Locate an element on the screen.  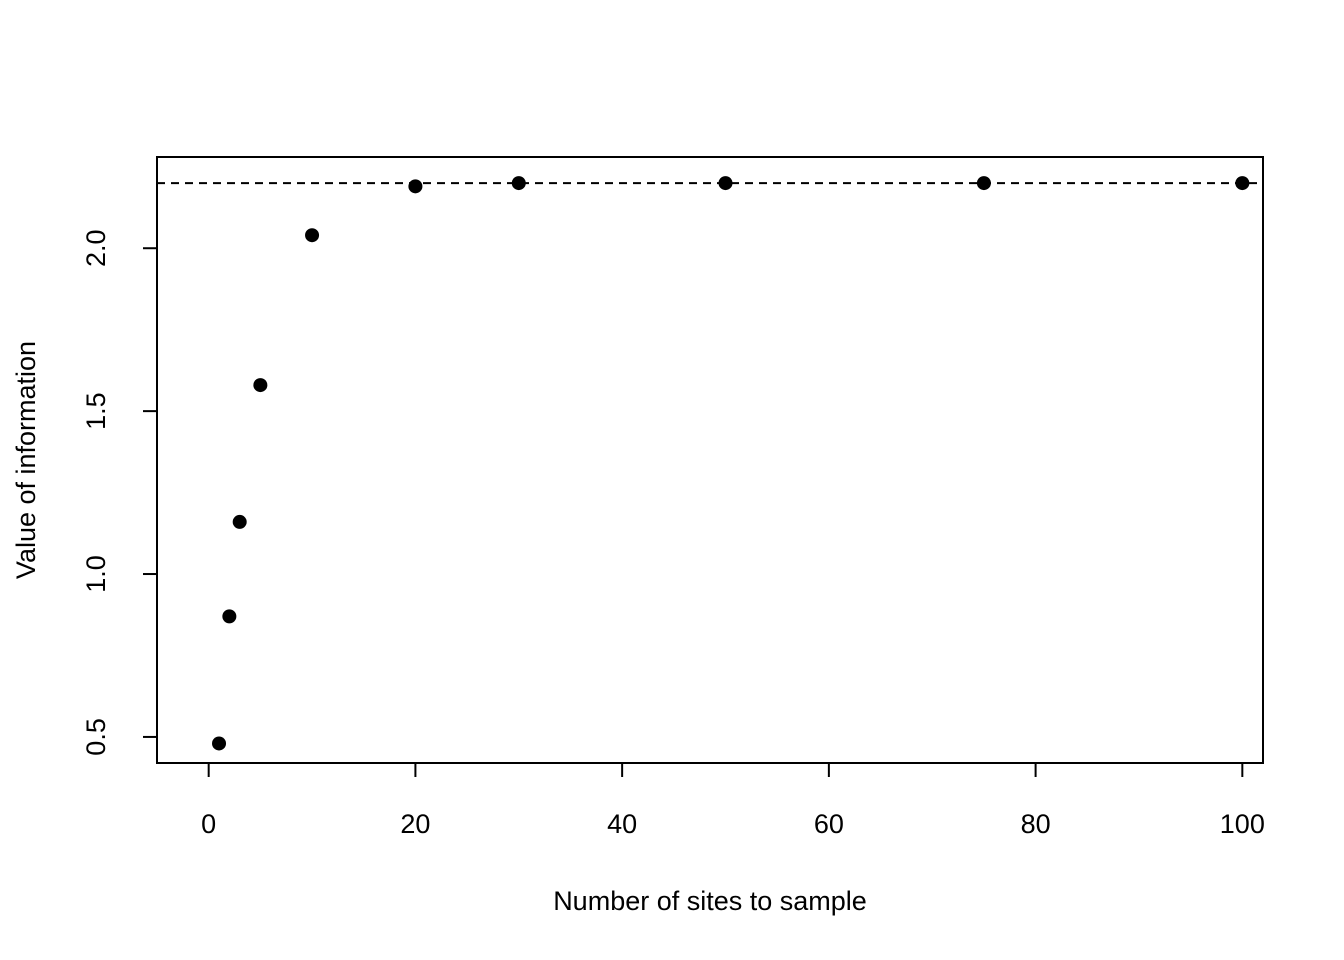
x-tick-label: 60 is located at coordinates (829, 824).